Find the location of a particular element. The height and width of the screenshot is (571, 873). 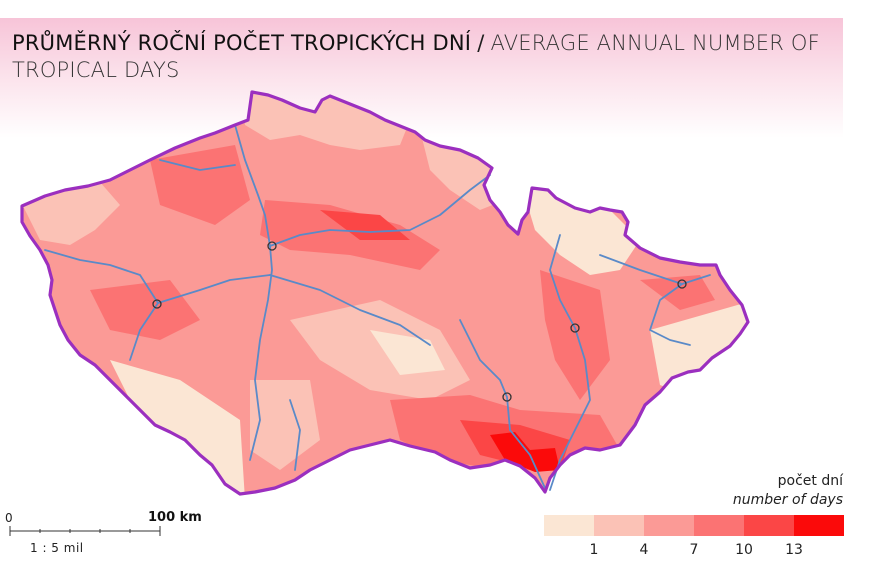

zone-vysocina is located at coordinates (380, 350).